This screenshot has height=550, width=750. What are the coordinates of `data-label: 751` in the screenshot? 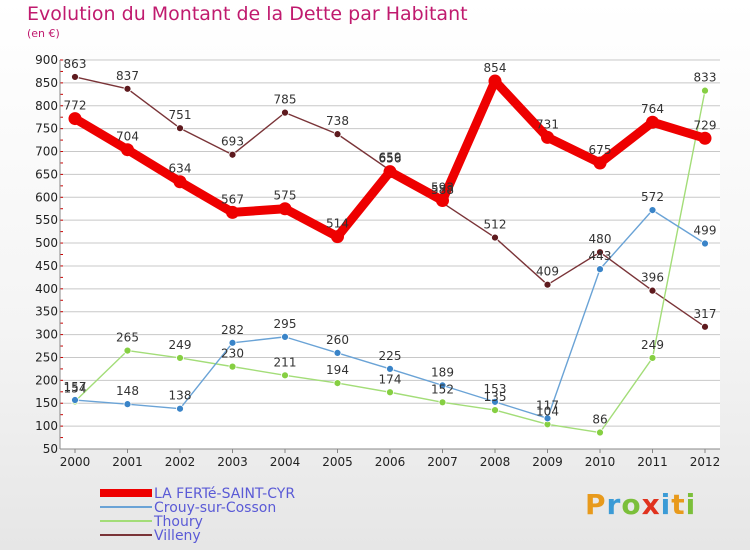 It's located at (180, 115).